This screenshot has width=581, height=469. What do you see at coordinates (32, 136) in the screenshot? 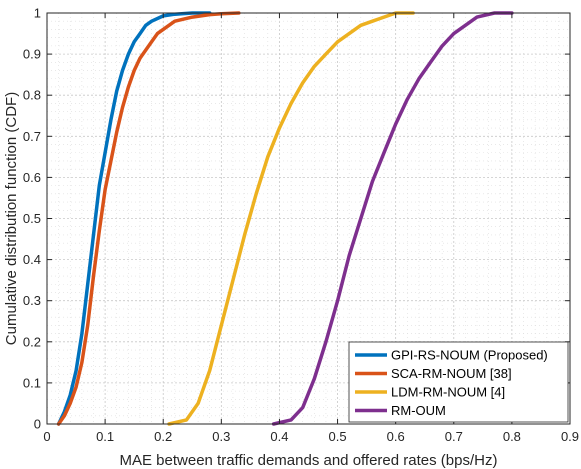
I see `y-tick-label: 0.7` at bounding box center [32, 136].